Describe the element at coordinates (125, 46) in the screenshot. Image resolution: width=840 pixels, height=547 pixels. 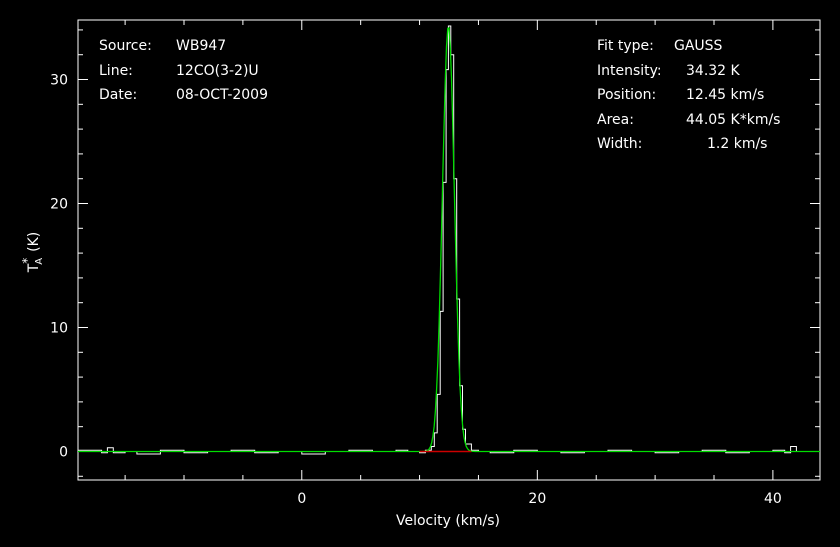
I see `source-label: Source:` at that location.